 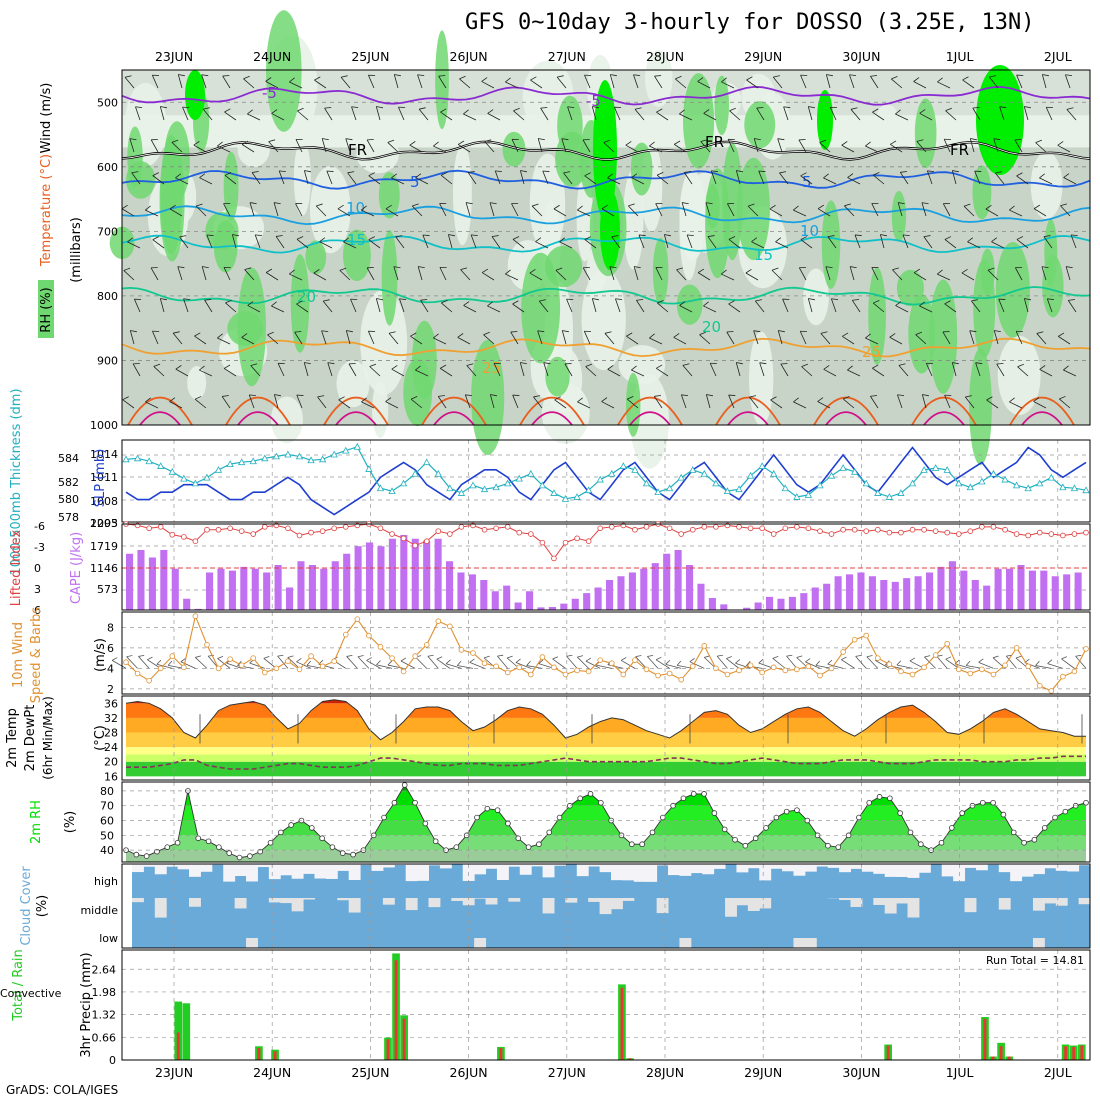 I want to click on precip-ytick: 1.32, so click(x=104, y=1015).